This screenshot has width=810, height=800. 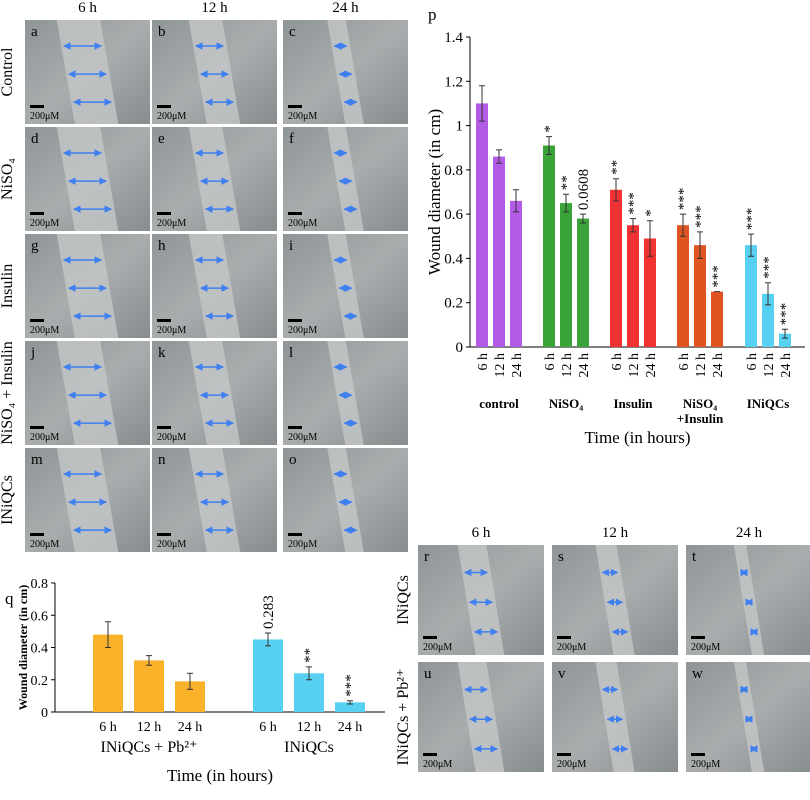 What do you see at coordinates (428, 674) in the screenshot?
I see `panel-letter: u` at bounding box center [428, 674].